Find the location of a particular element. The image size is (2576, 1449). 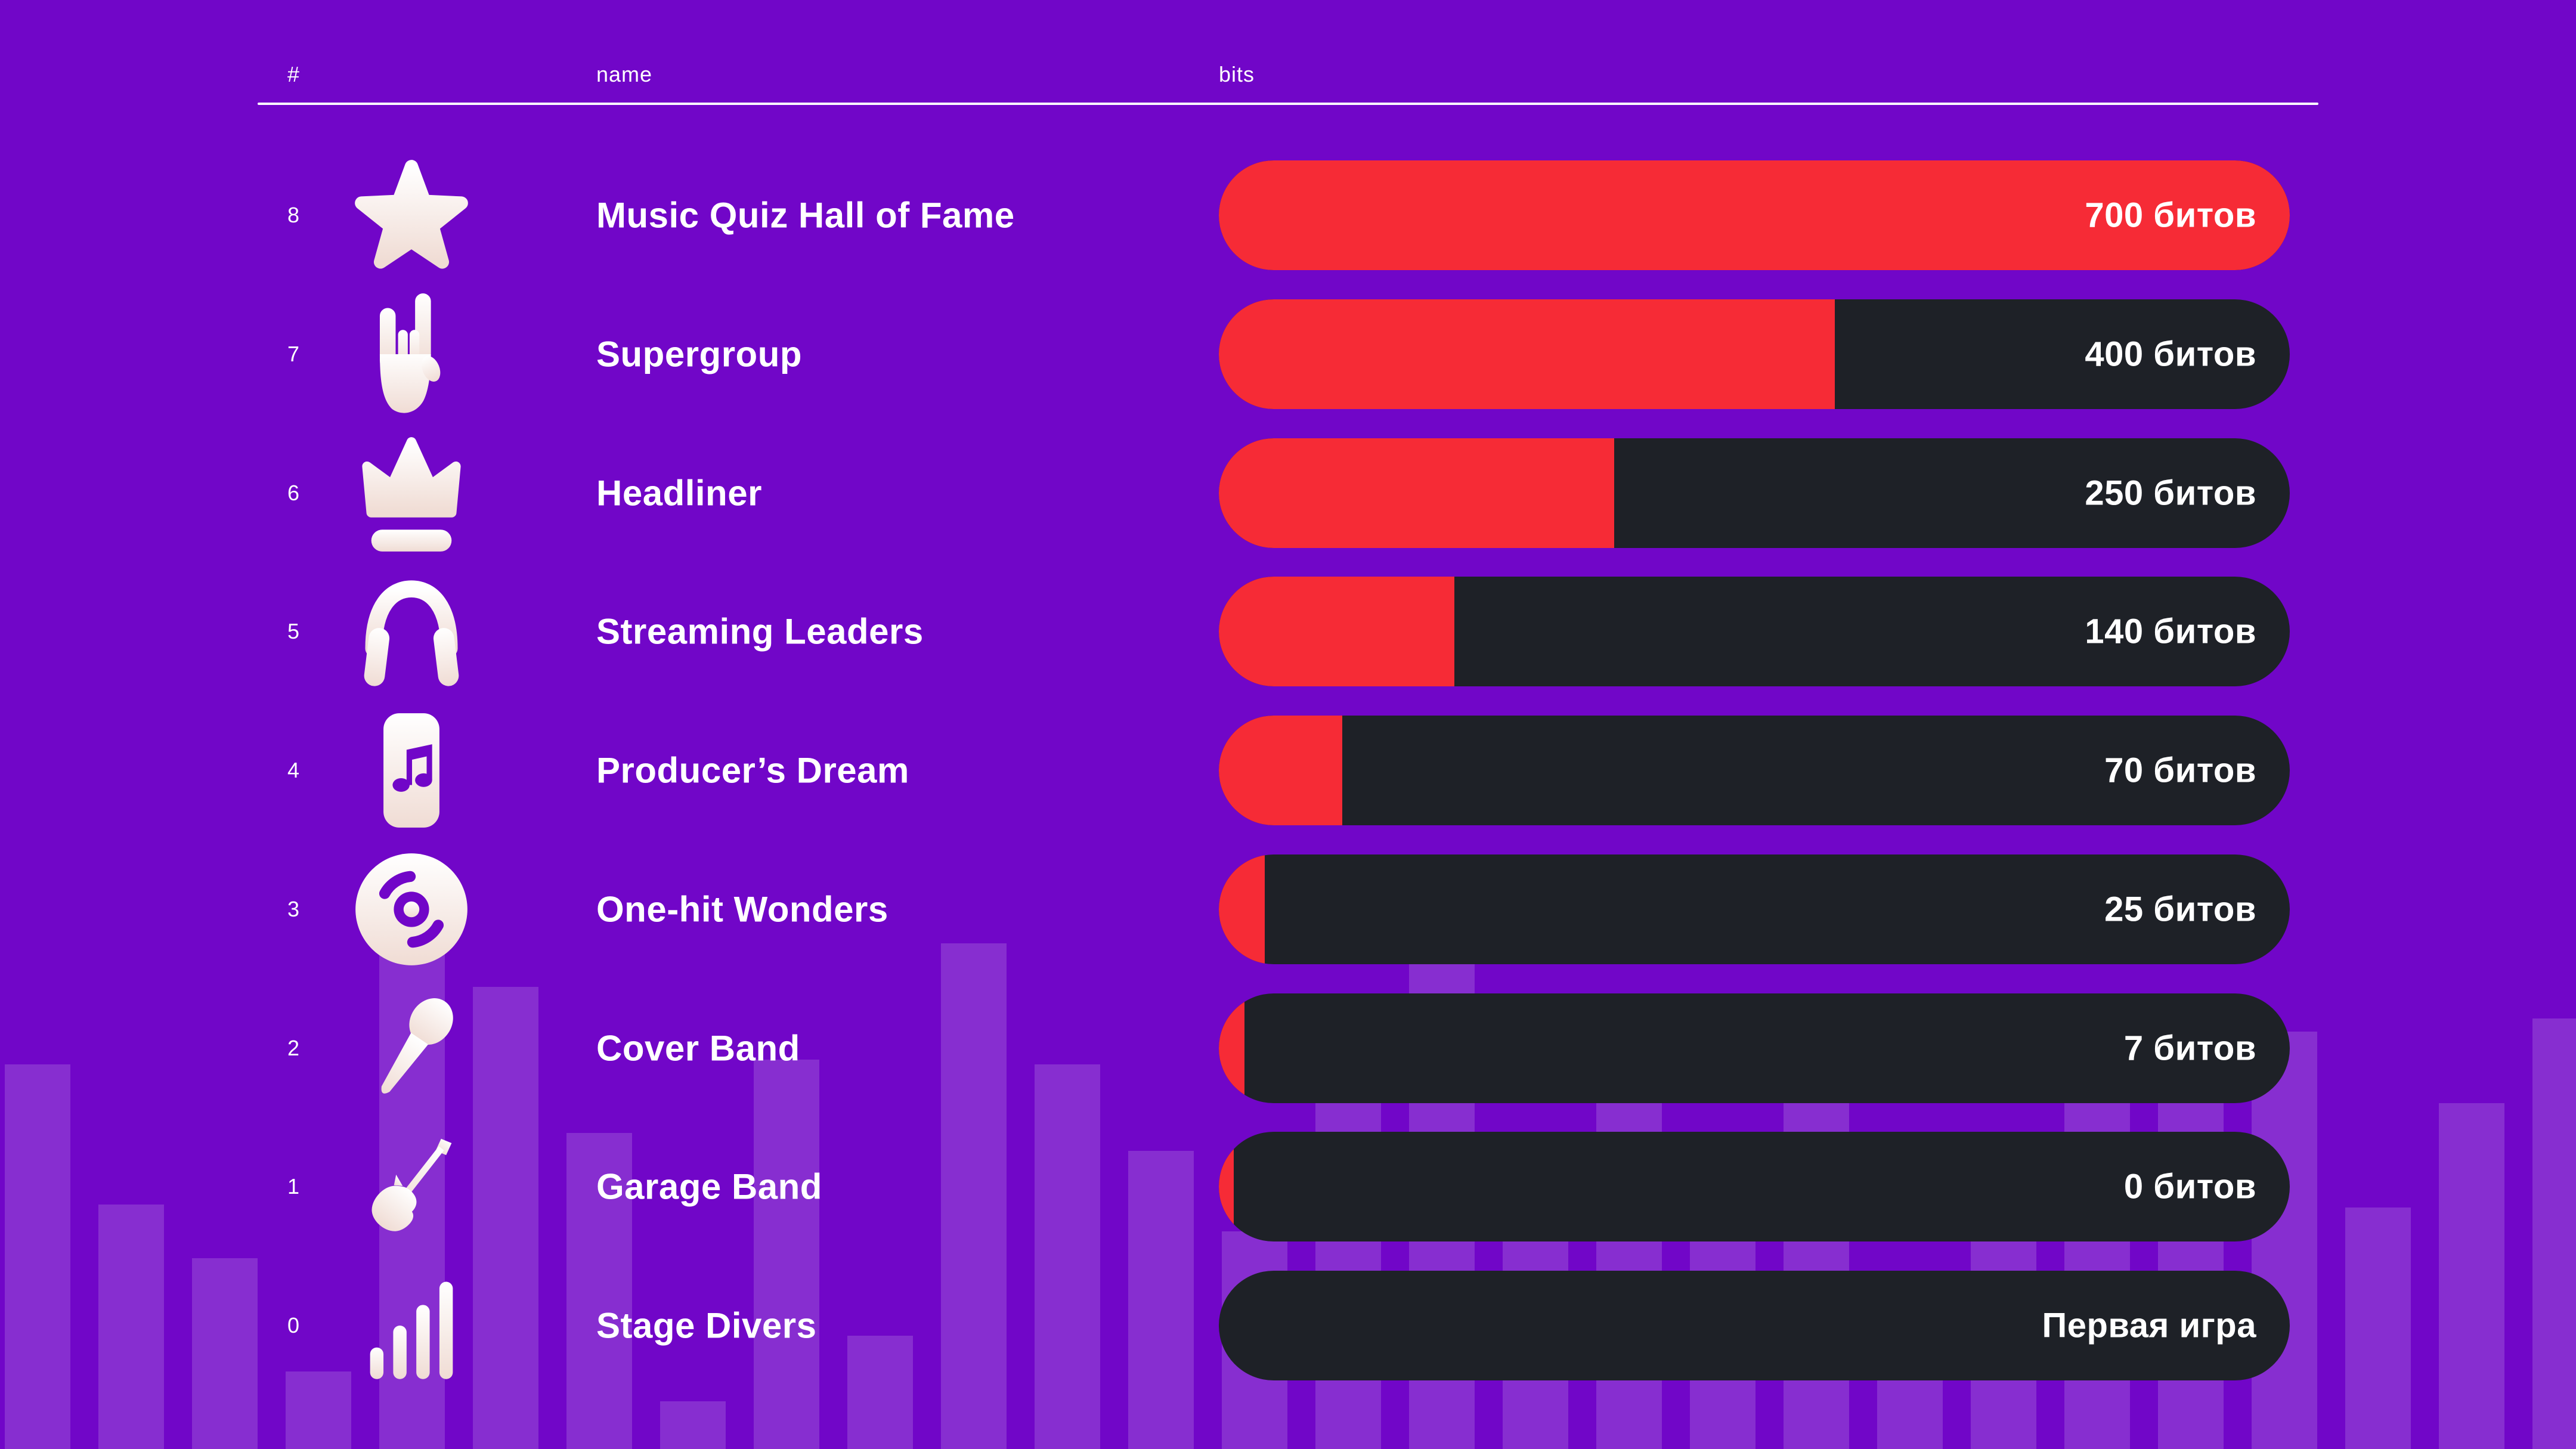

level-name: Supergroup is located at coordinates (699, 354).